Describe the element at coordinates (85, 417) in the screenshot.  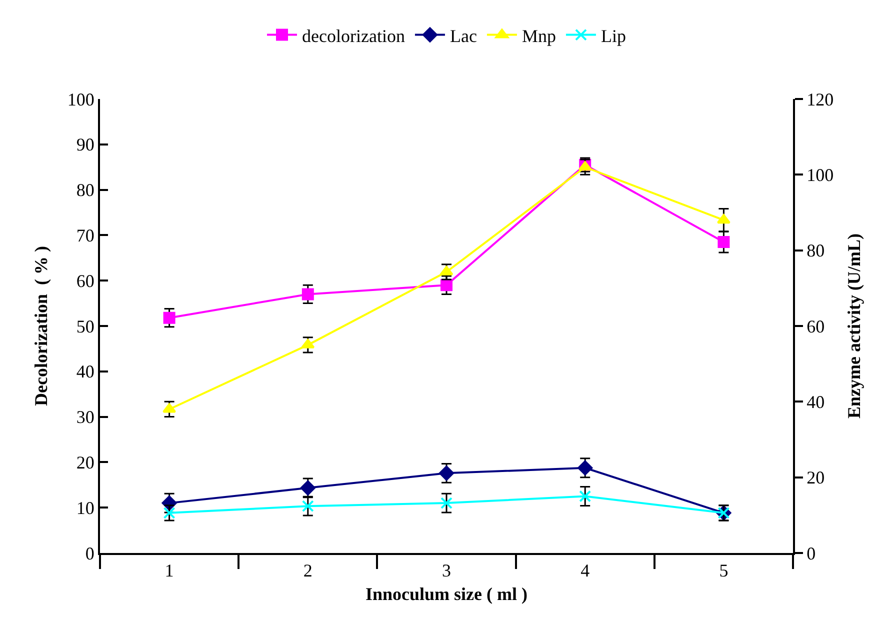
I see `y-tick-label: 30` at that location.